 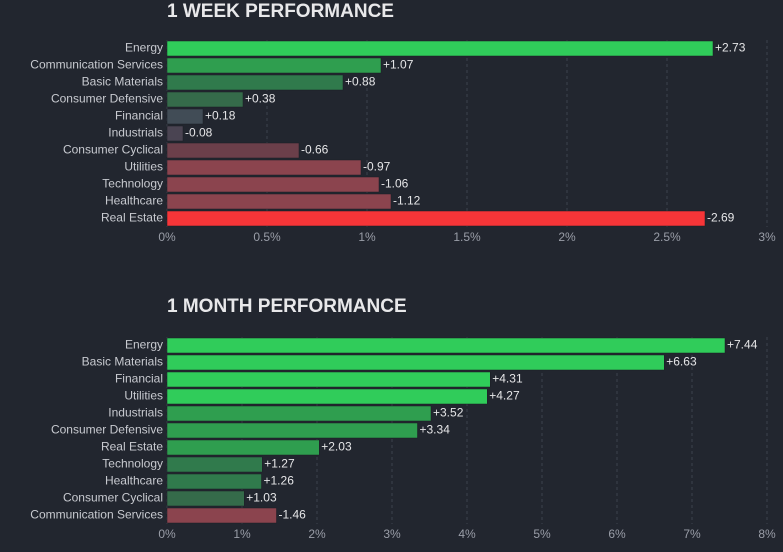 I want to click on value-label: +3.34, so click(x=435, y=430).